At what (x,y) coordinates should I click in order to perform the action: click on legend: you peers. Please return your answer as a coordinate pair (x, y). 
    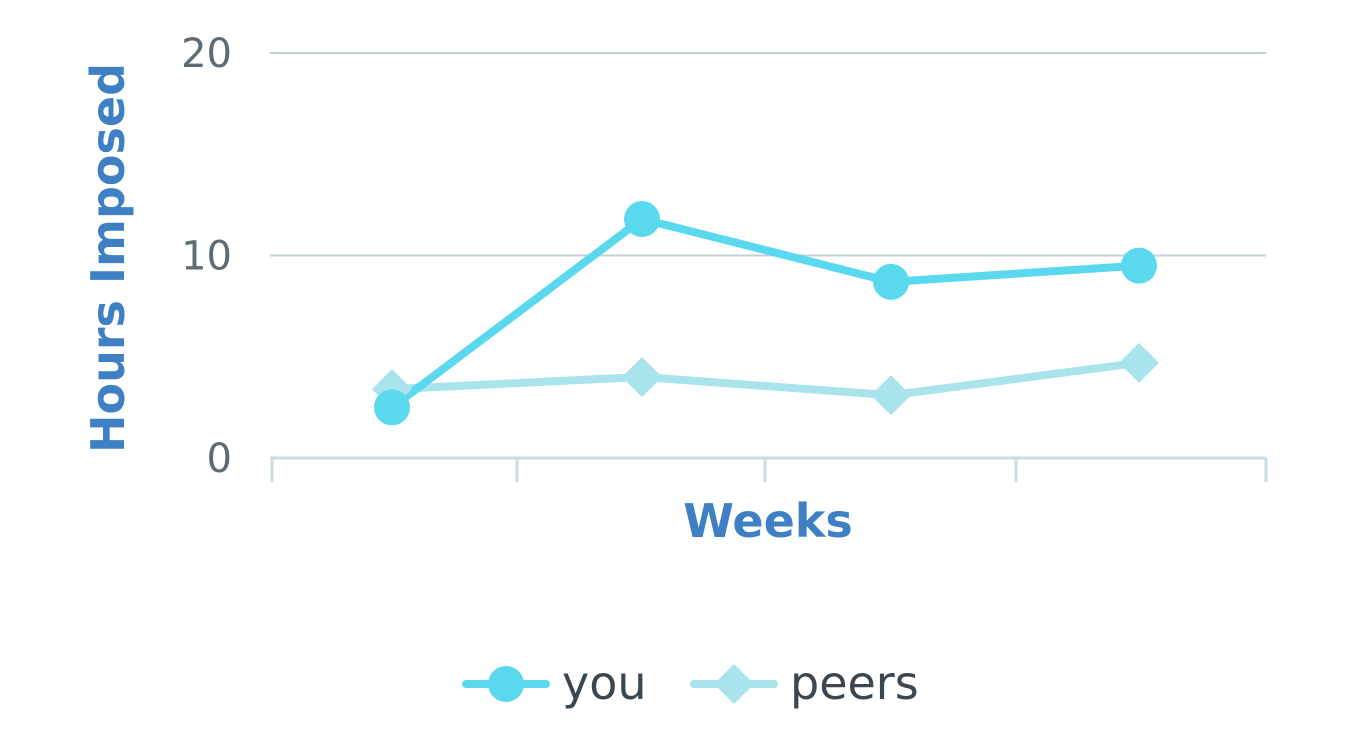
    Looking at the image, I should click on (690, 683).